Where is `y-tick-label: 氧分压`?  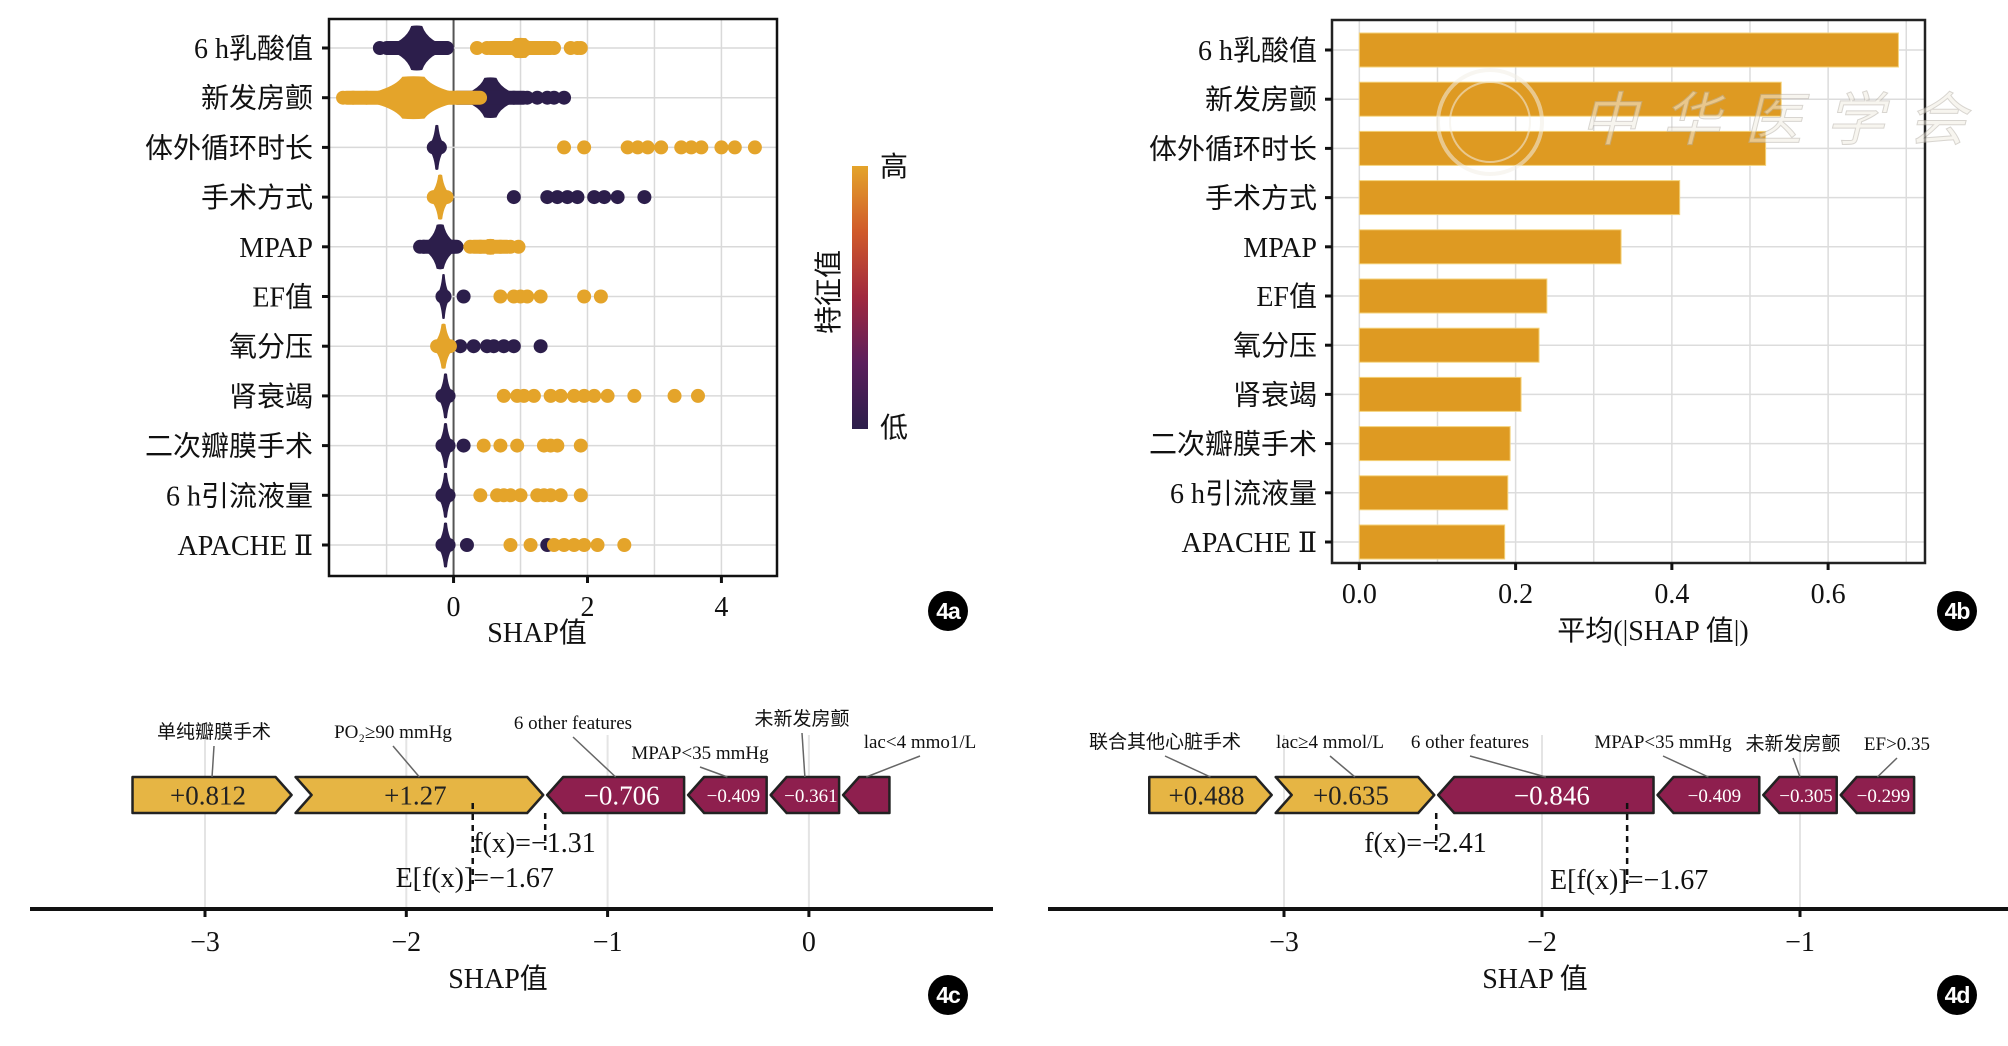 y-tick-label: 氧分压 is located at coordinates (271, 347).